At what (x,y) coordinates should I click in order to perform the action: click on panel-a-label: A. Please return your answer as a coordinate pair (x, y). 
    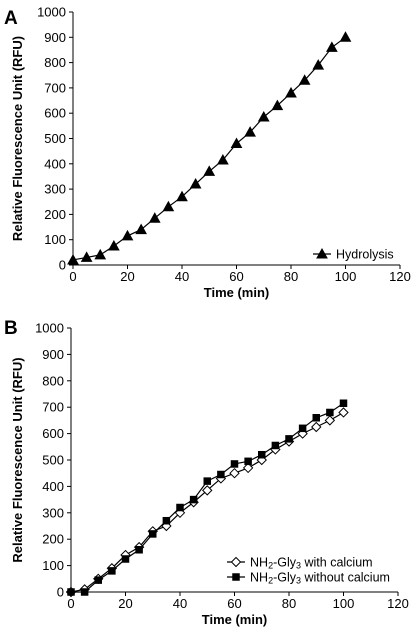
    Looking at the image, I should click on (11, 18).